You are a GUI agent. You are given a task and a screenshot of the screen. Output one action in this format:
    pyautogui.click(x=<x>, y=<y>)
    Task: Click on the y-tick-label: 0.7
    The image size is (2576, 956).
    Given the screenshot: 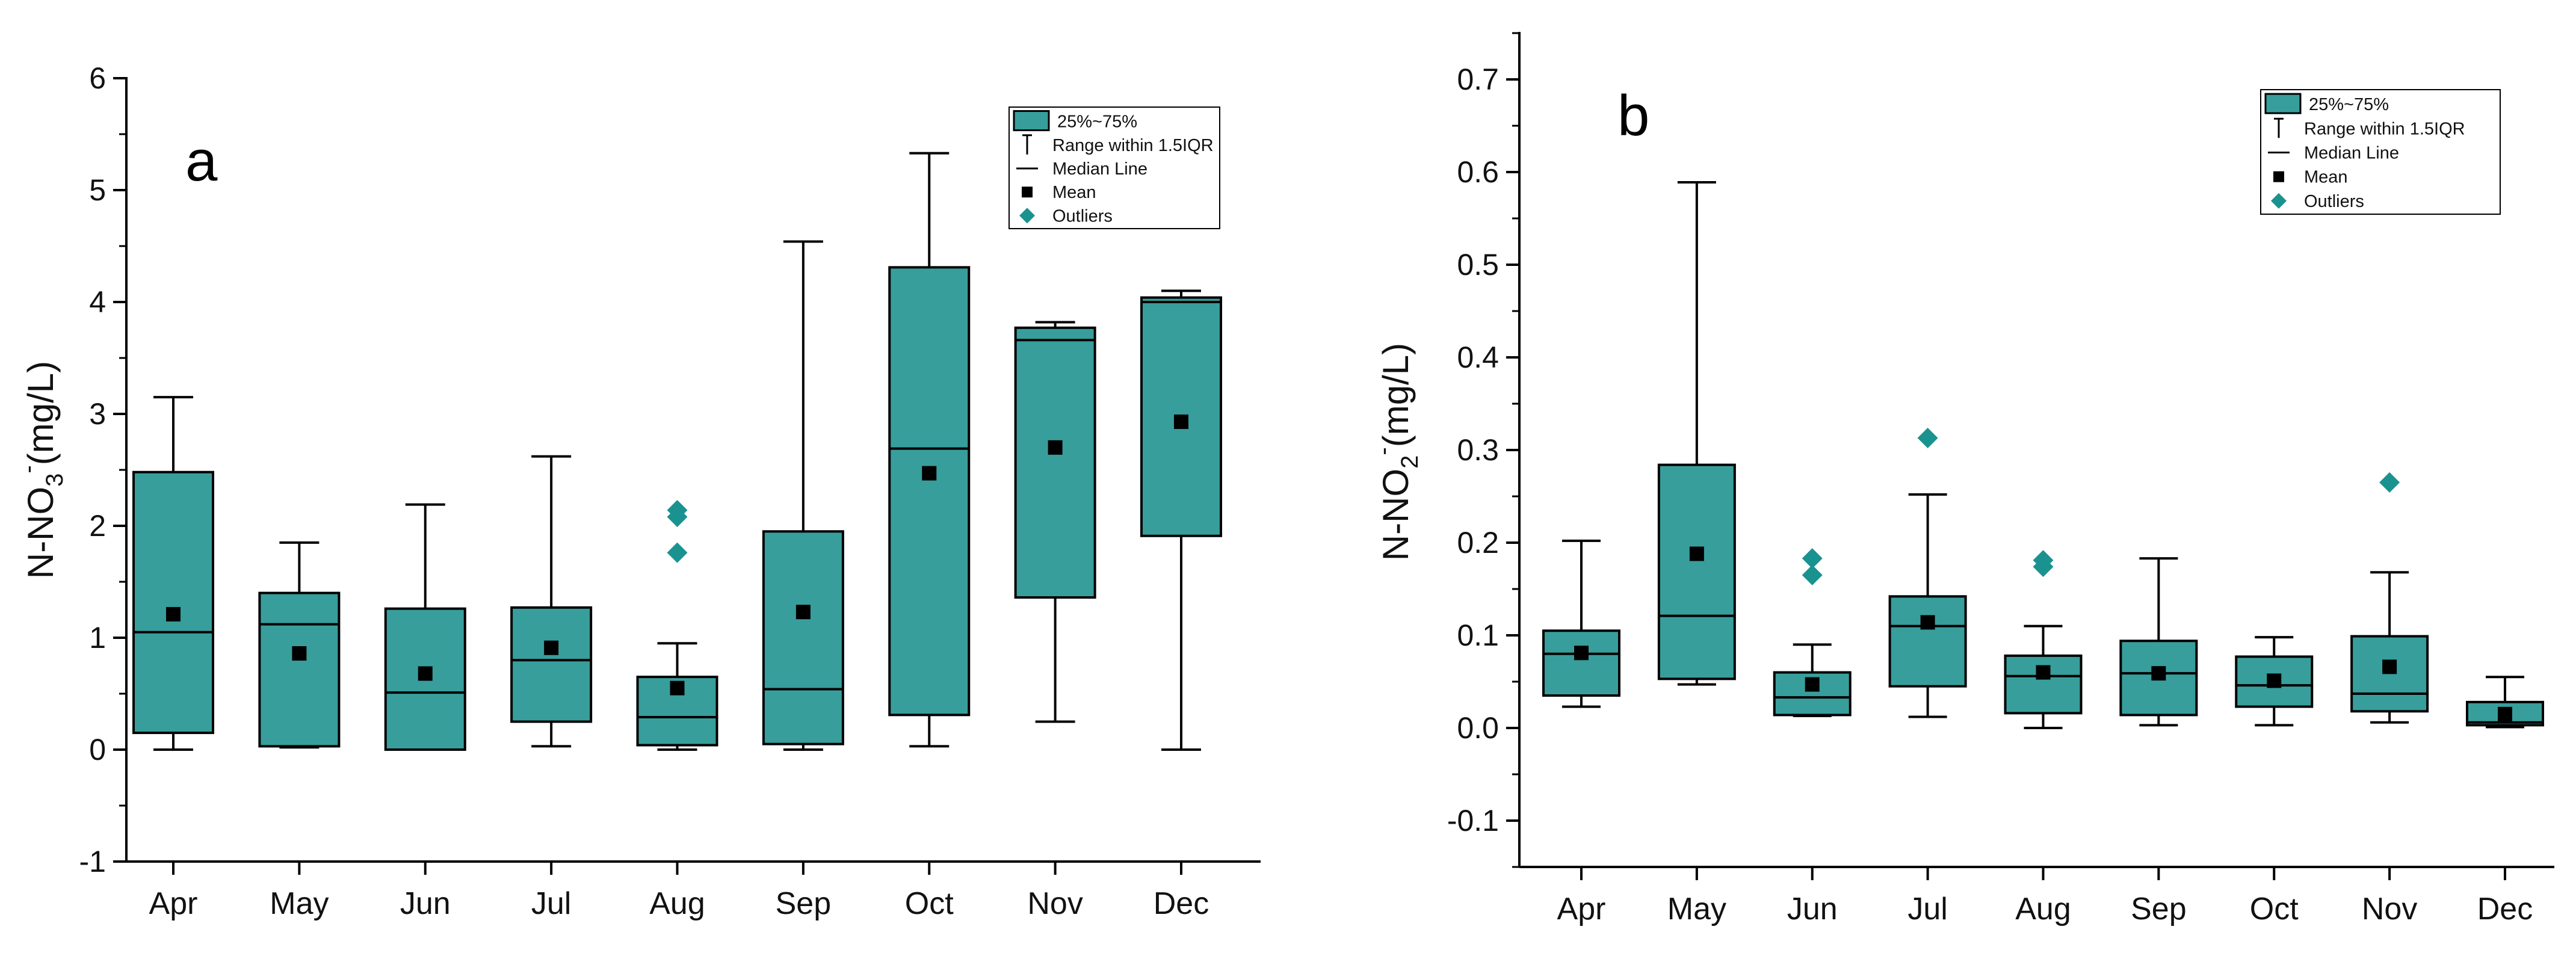 What is the action you would take?
    pyautogui.click(x=1478, y=79)
    